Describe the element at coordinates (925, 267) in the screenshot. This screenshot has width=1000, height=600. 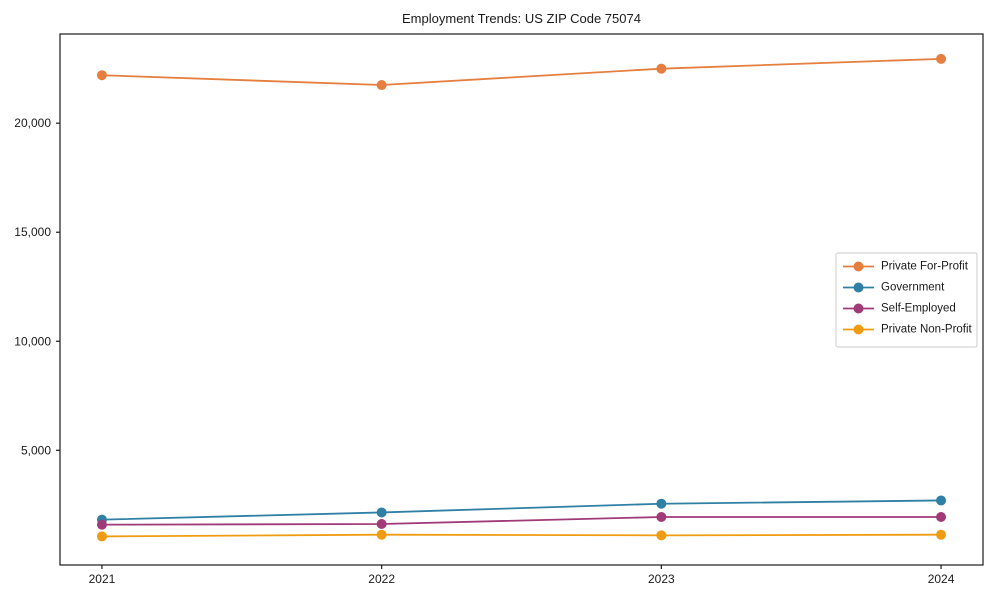
I see `legend-label-private-for-profit: Private For-Profit` at that location.